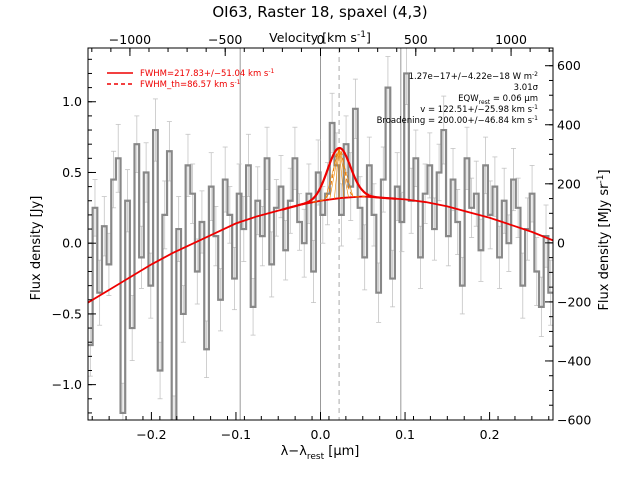  What do you see at coordinates (574, 360) in the screenshot?
I see `y-tick-label-right: −400` at bounding box center [574, 360].